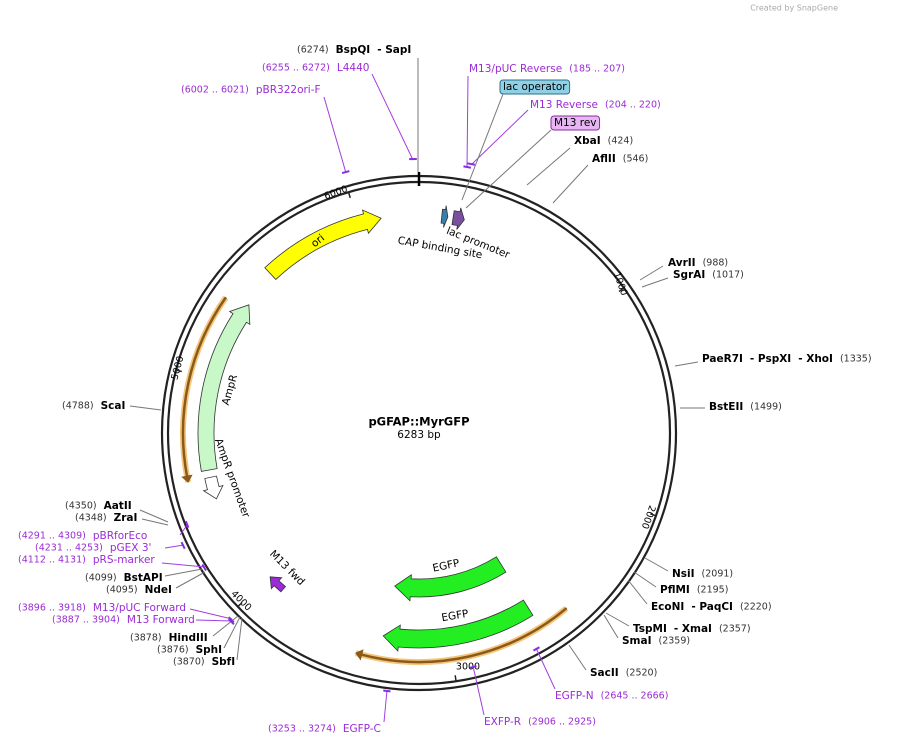 Image resolution: width=898 pixels, height=746 pixels. What do you see at coordinates (633, 105) in the screenshot?
I see `primer-range: (204 .. 220)` at bounding box center [633, 105].